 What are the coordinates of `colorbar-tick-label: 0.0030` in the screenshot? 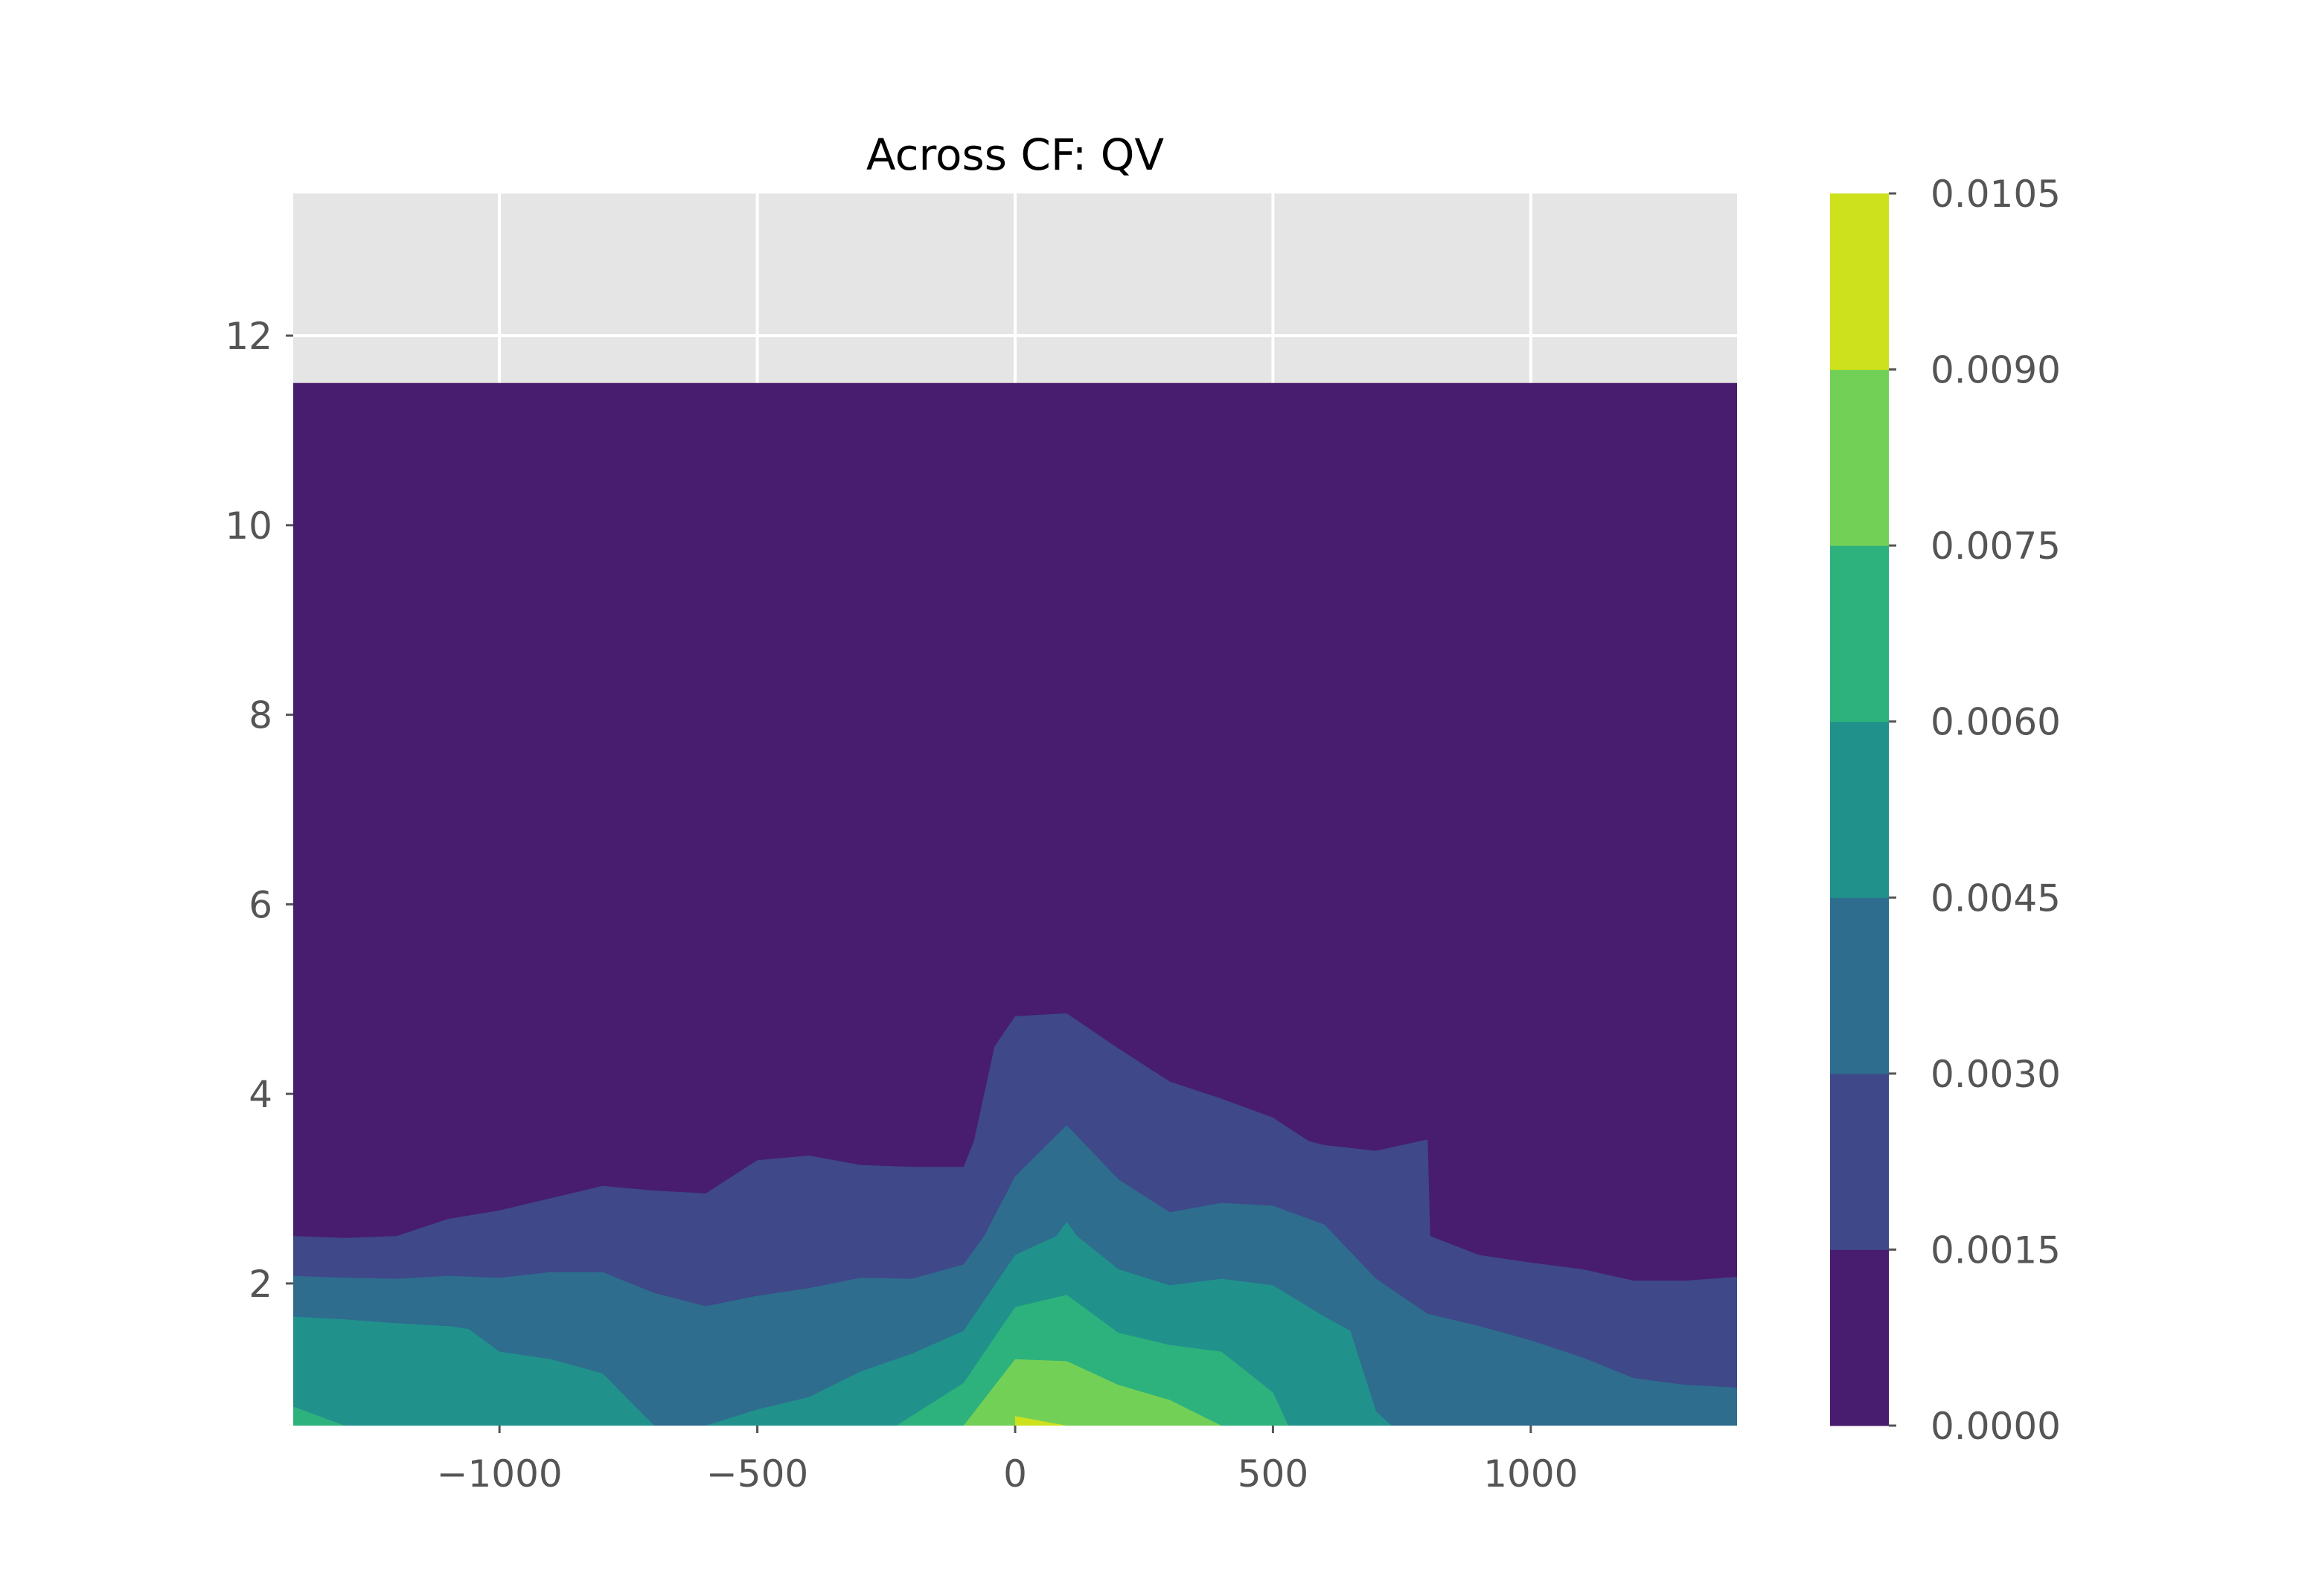 It's located at (1996, 1074).